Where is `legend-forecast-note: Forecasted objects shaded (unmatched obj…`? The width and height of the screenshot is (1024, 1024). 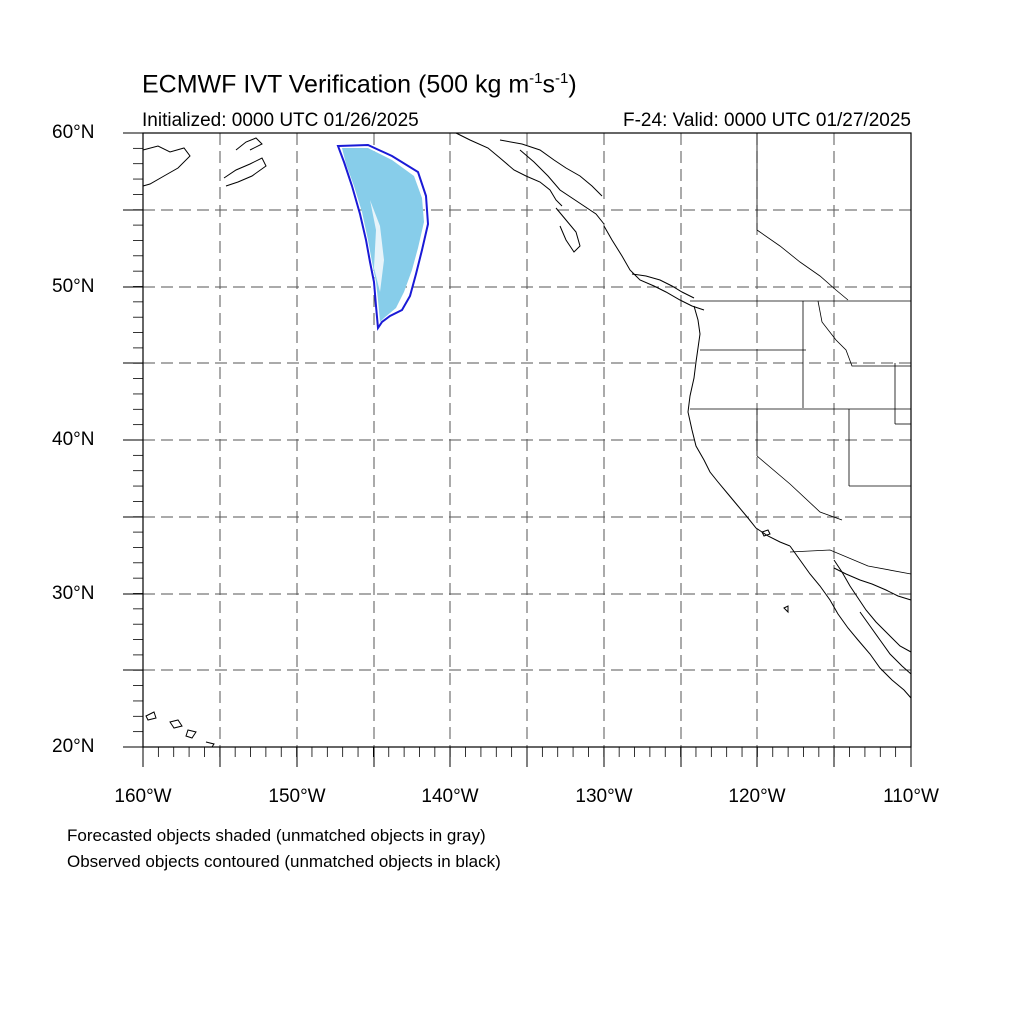 legend-forecast-note: Forecasted objects shaded (unmatched obj… is located at coordinates (276, 835).